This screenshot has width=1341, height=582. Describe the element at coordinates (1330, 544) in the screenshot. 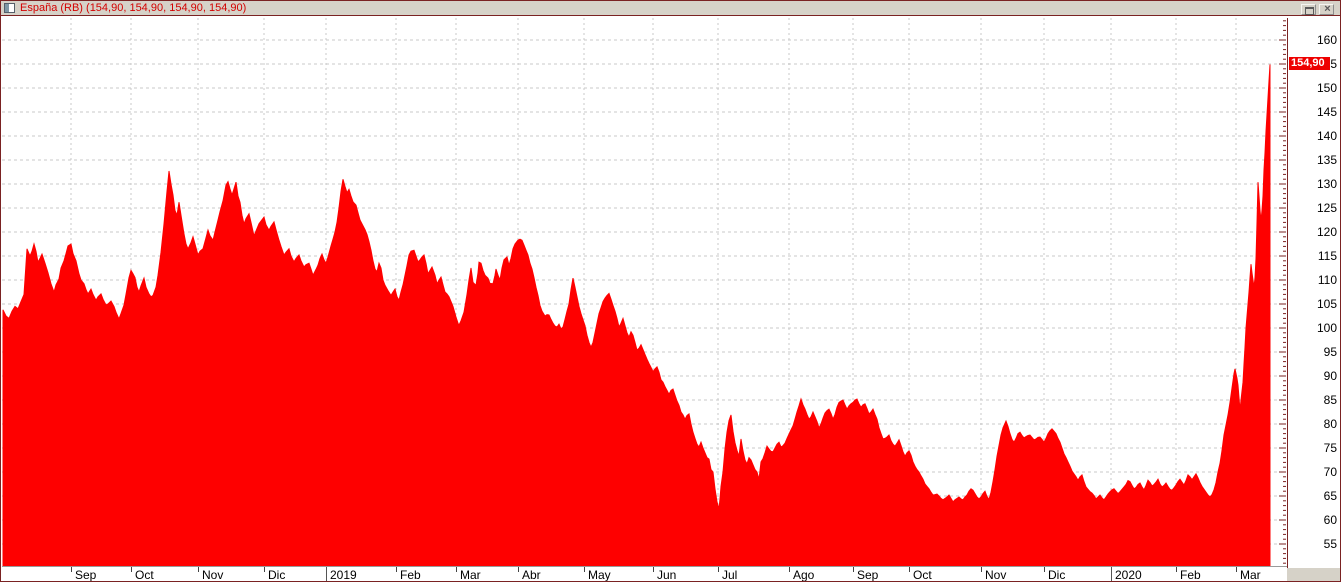

I see `y-axis-label: 55` at that location.